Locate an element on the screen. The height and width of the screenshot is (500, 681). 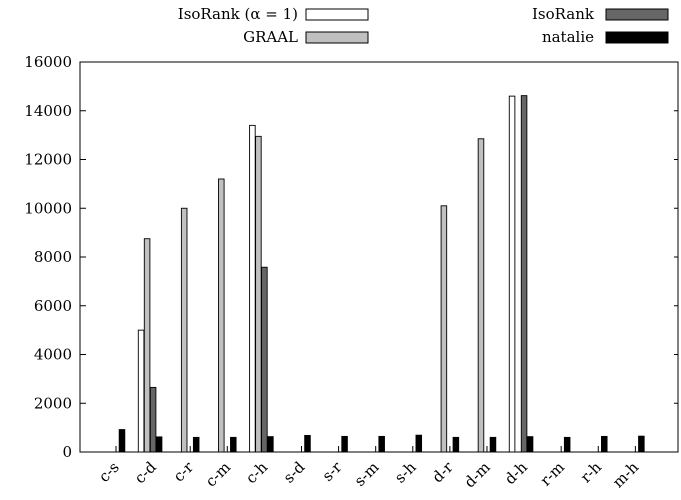
bar-natalie-d-h is located at coordinates (530, 444).